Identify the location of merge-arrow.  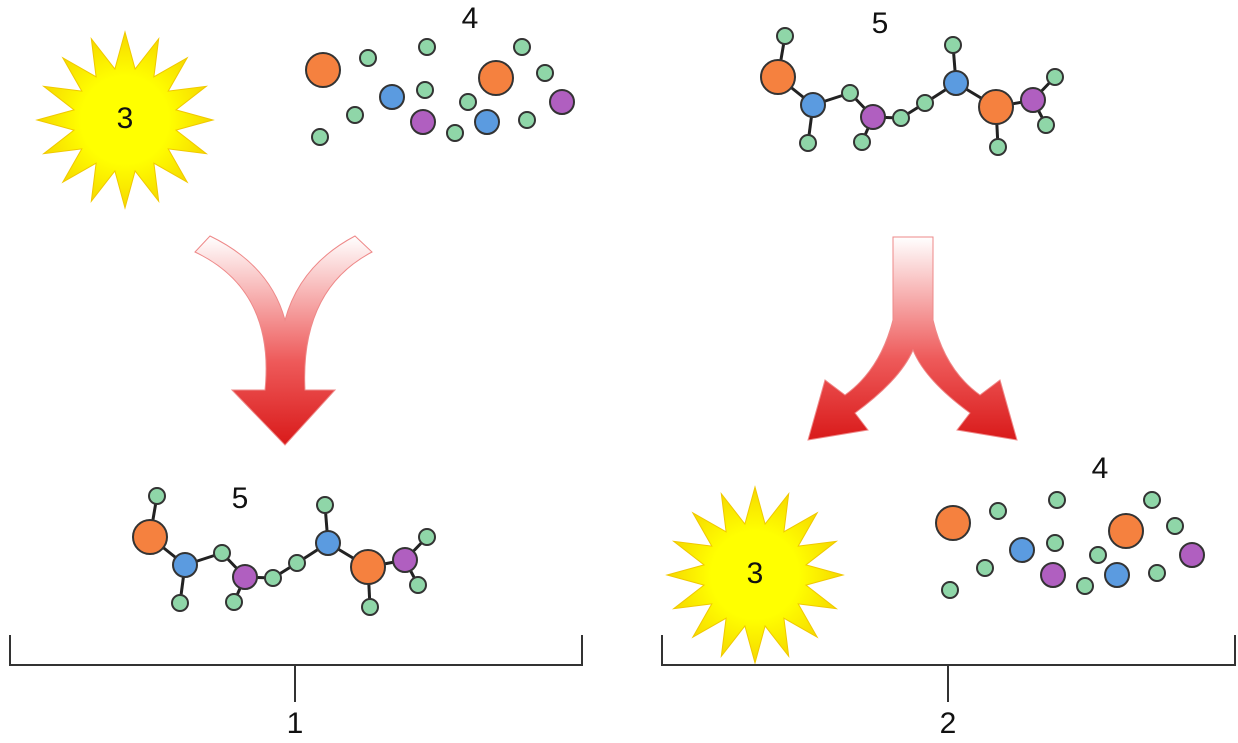
(283, 340).